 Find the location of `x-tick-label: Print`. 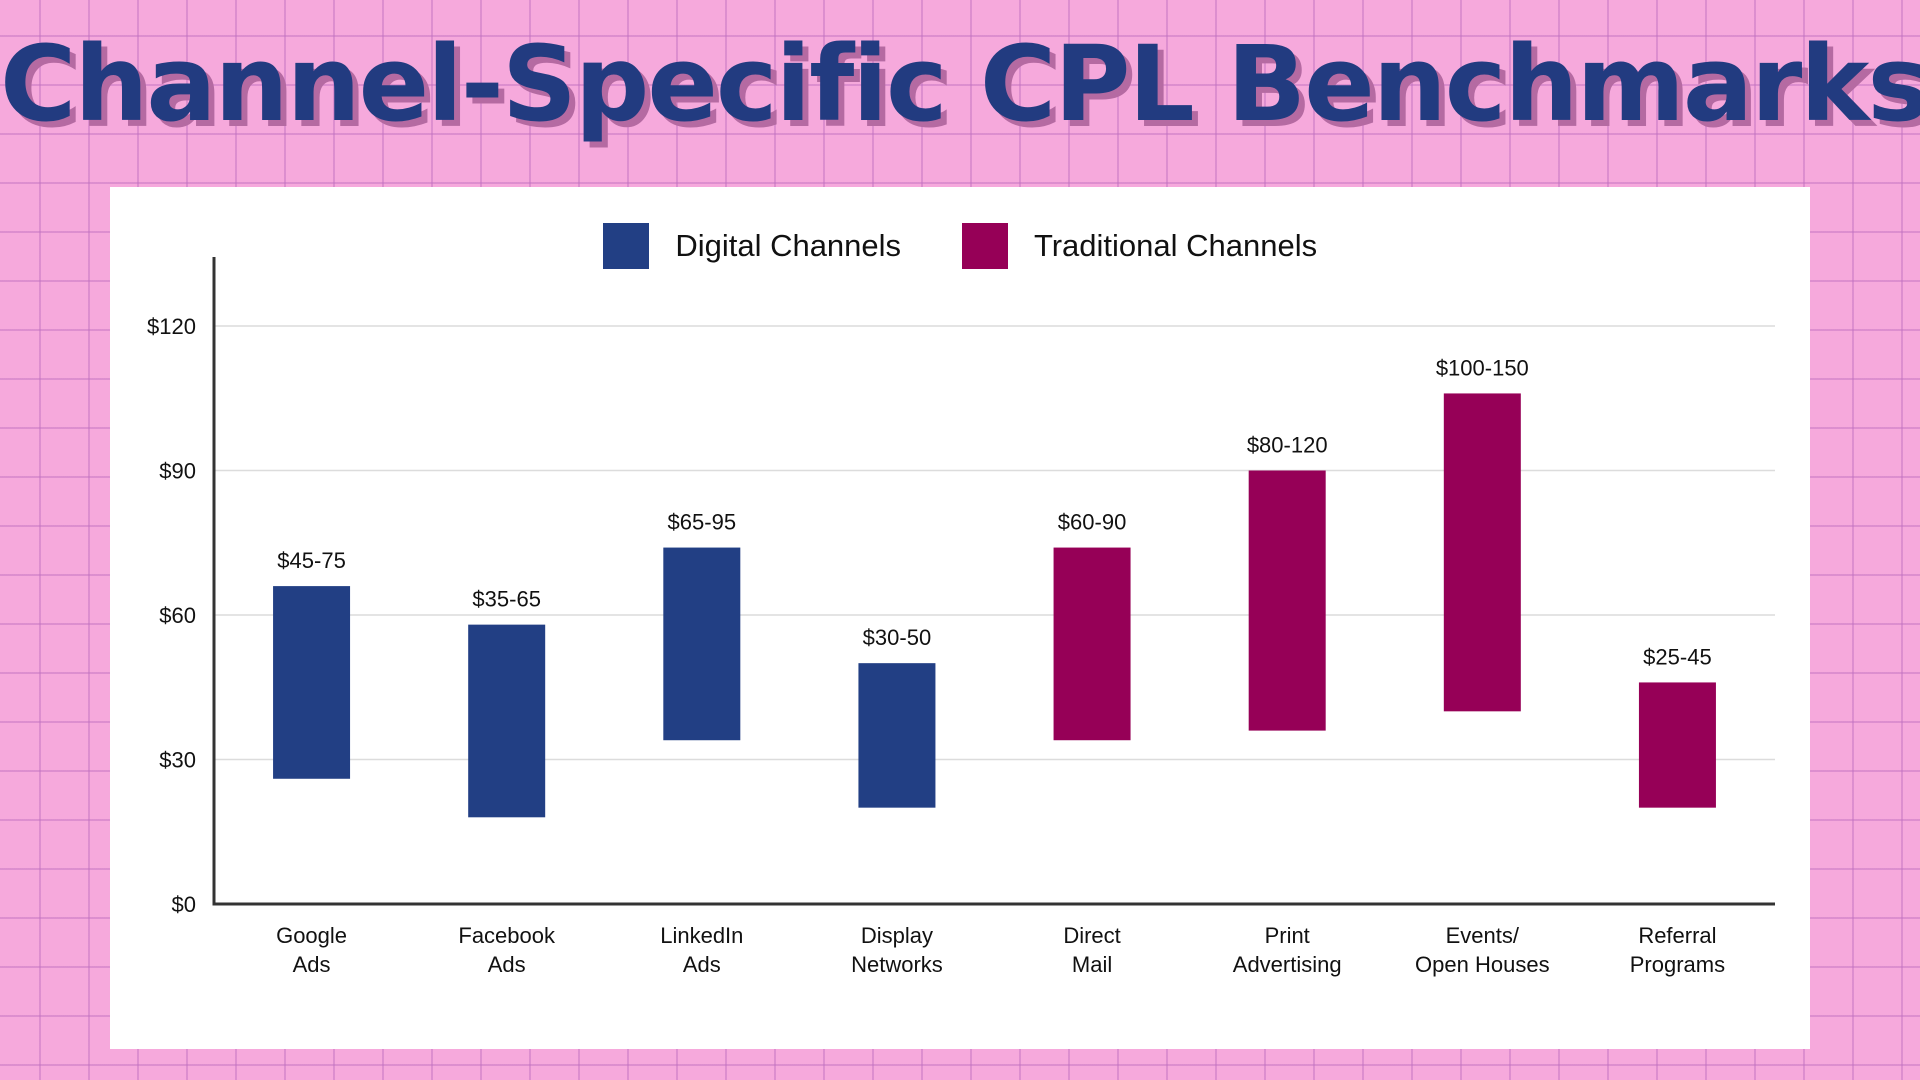

x-tick-label: Print is located at coordinates (1287, 935).